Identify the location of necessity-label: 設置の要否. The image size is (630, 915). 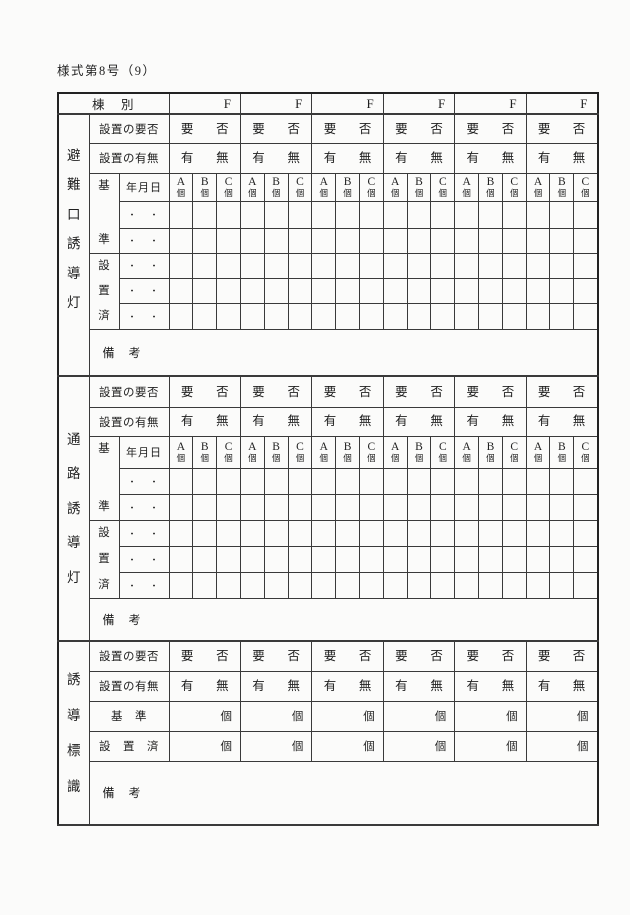
(129, 128).